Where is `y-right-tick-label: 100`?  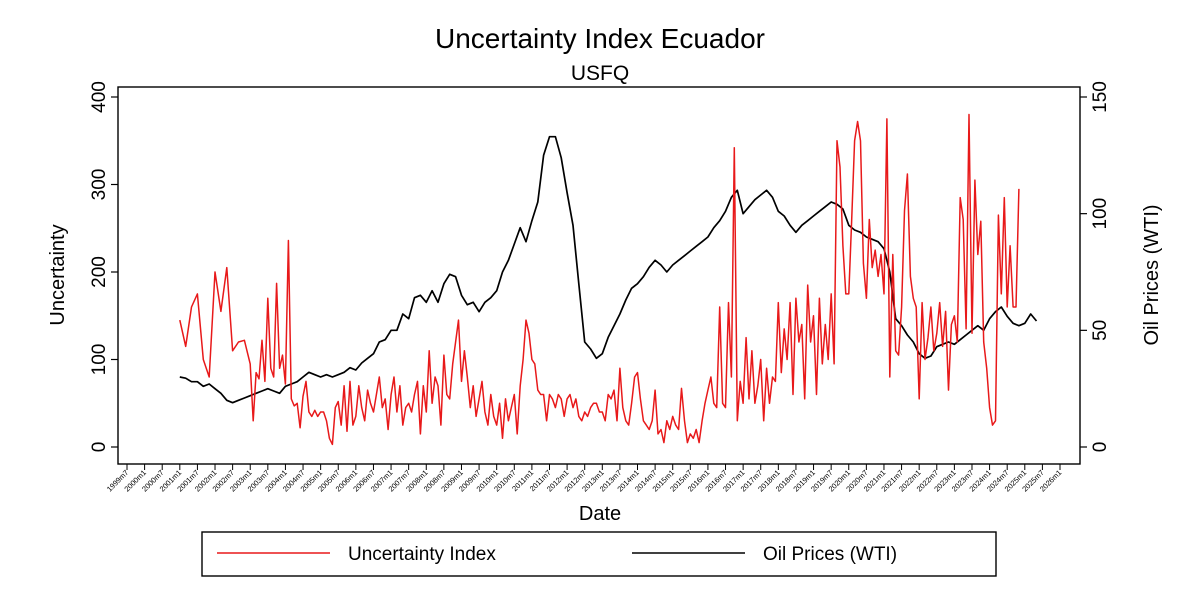
y-right-tick-label: 100 is located at coordinates (1100, 214).